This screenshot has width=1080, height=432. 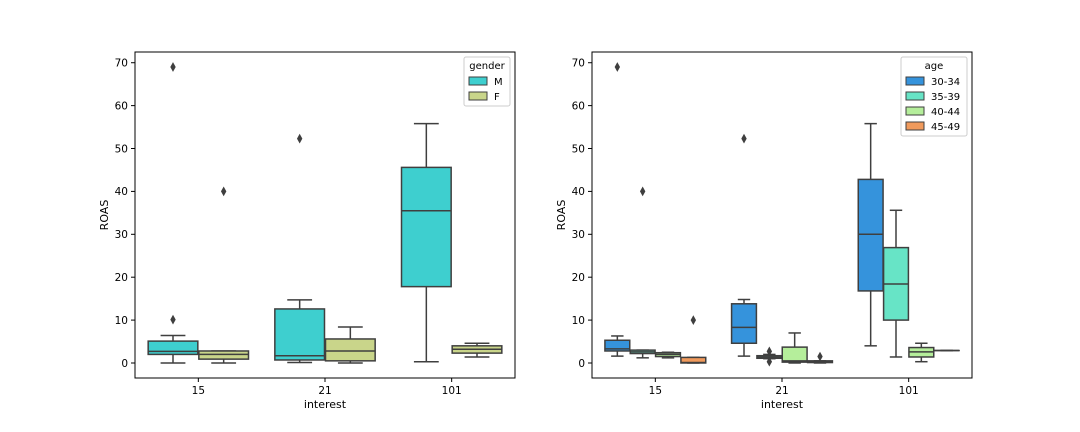 I want to click on legend-label: 30-34, so click(x=945, y=82).